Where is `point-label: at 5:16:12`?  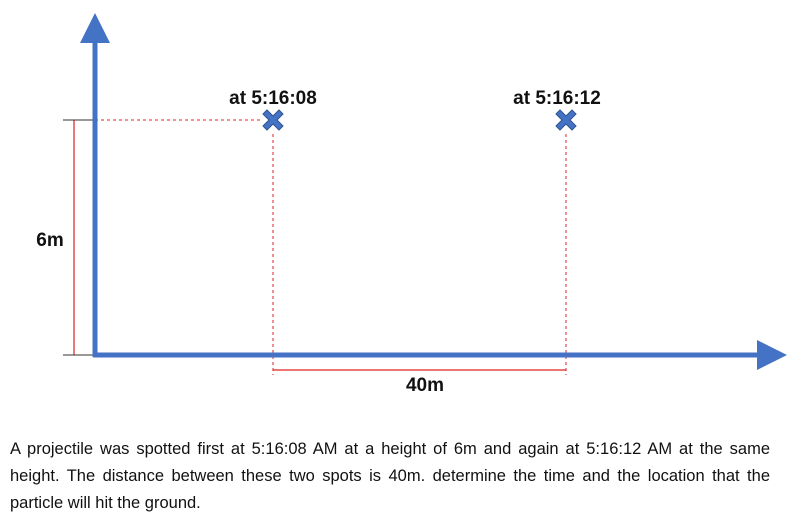 point-label: at 5:16:12 is located at coordinates (557, 98).